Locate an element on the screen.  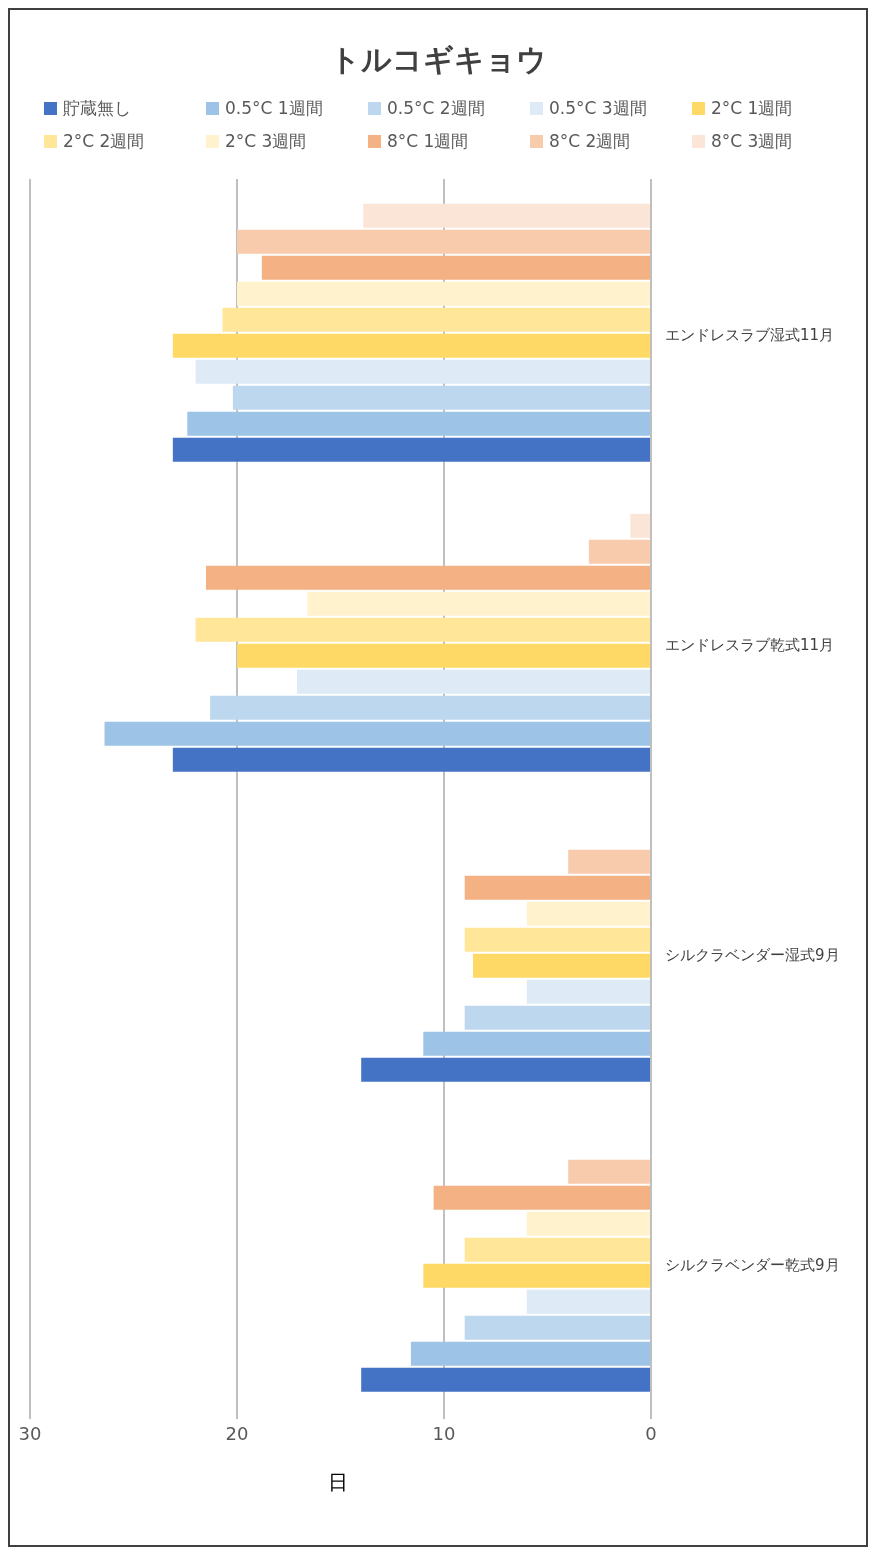
chart-title: トルコギキョウ is located at coordinates (438, 60).